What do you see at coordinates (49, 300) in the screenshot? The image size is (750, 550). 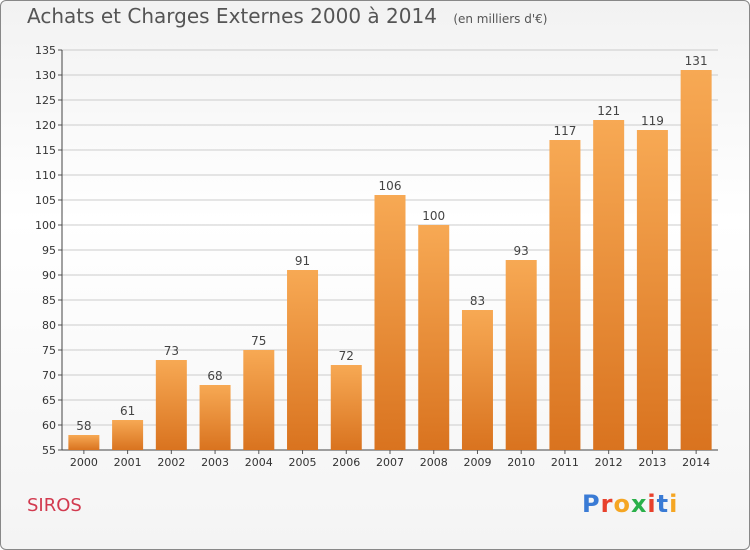 I see `y-tick-label: 85` at bounding box center [49, 300].